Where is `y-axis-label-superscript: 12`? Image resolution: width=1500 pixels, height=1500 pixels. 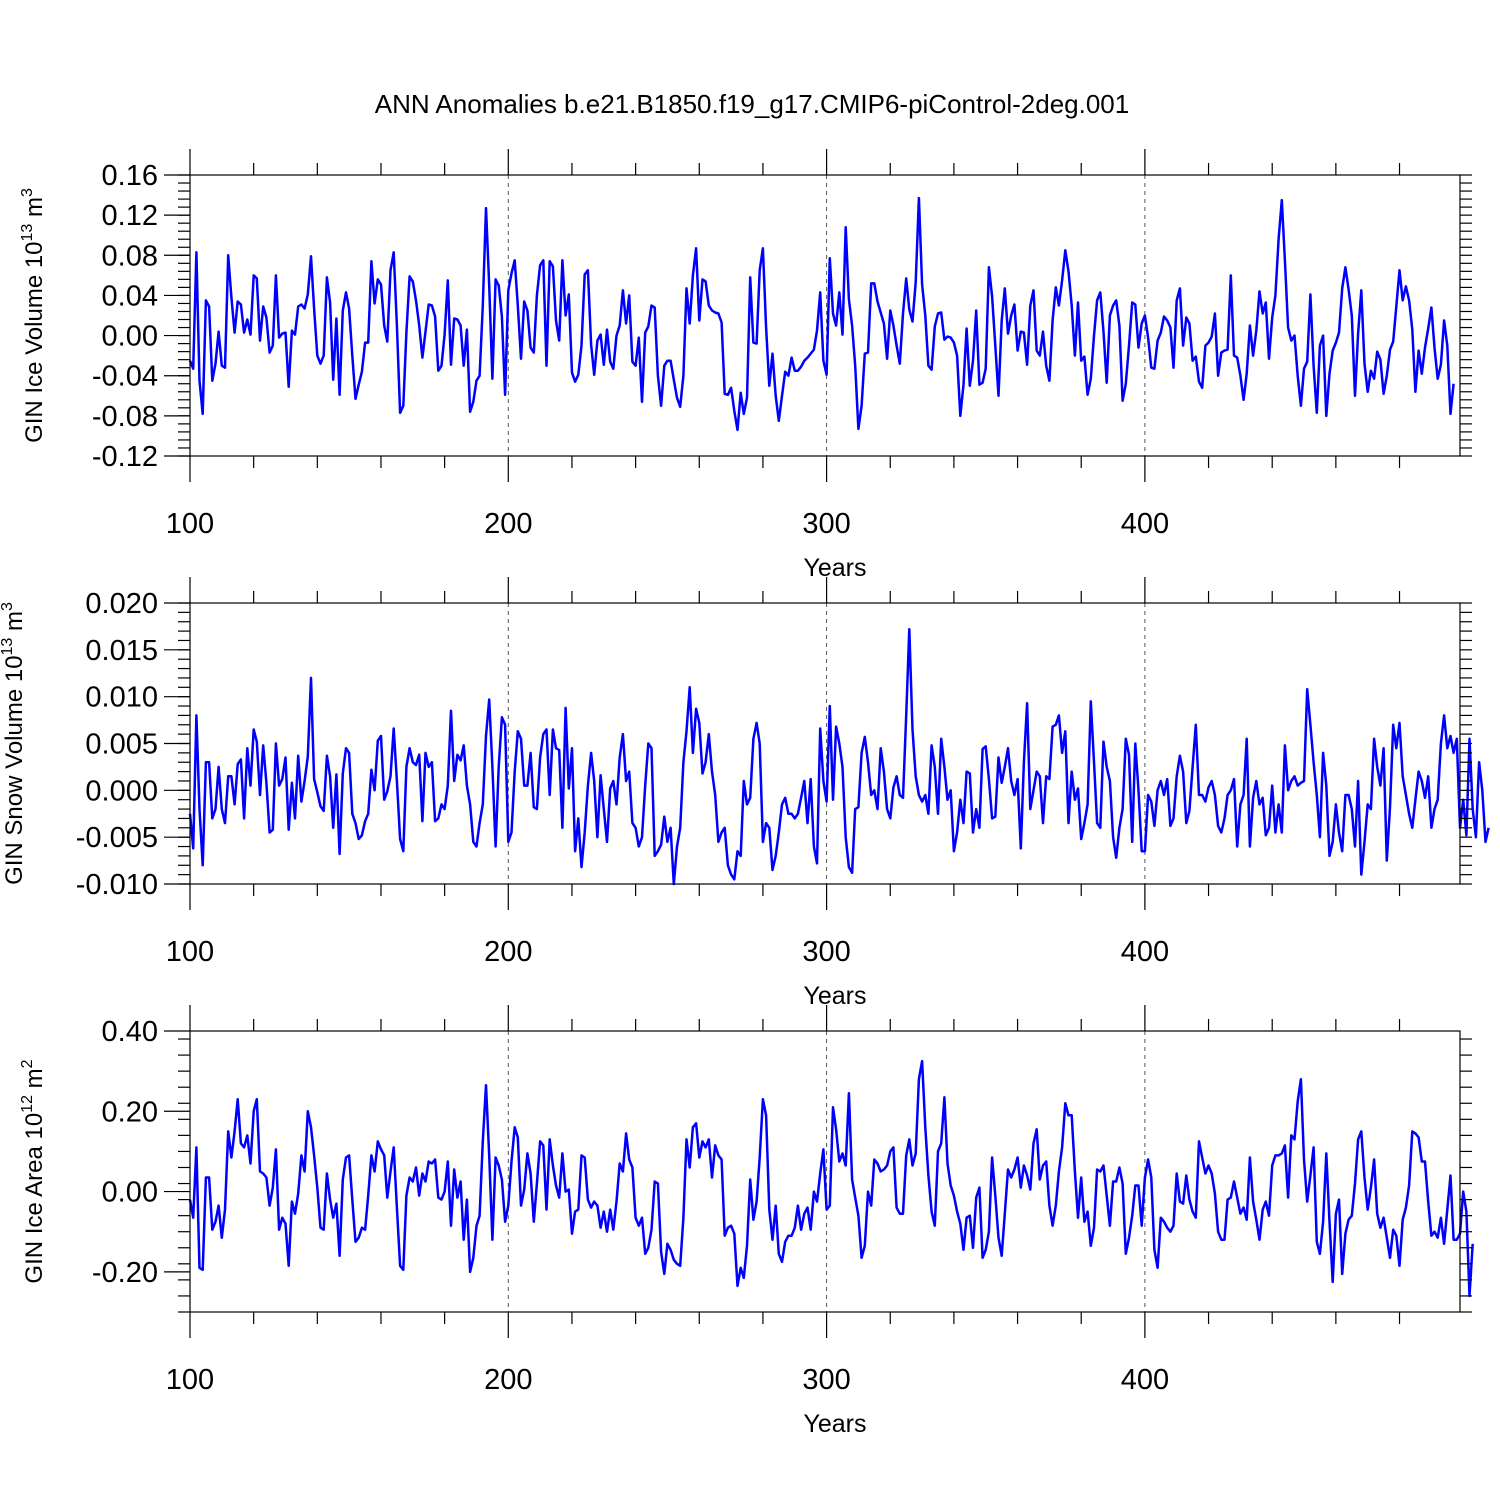
y-axis-label-superscript: 12 is located at coordinates (27, 1104).